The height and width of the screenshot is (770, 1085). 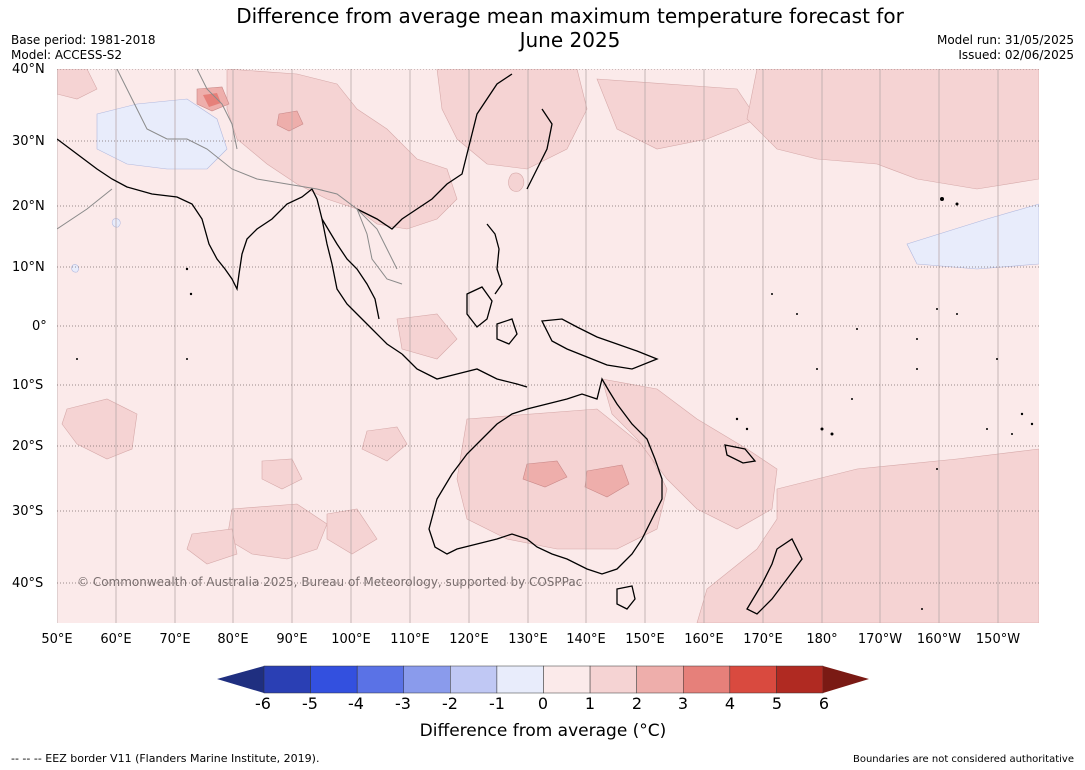 I want to click on meta-right: Model run: 31/05/2025 Issued: 02/06/2025, so click(x=1005, y=48).